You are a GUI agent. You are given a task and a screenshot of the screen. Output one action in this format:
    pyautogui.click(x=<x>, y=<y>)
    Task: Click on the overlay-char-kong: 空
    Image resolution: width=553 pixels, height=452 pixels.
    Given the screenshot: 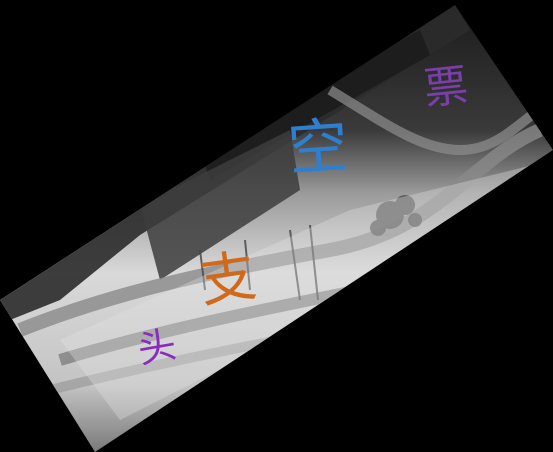 What is the action you would take?
    pyautogui.click(x=318, y=148)
    